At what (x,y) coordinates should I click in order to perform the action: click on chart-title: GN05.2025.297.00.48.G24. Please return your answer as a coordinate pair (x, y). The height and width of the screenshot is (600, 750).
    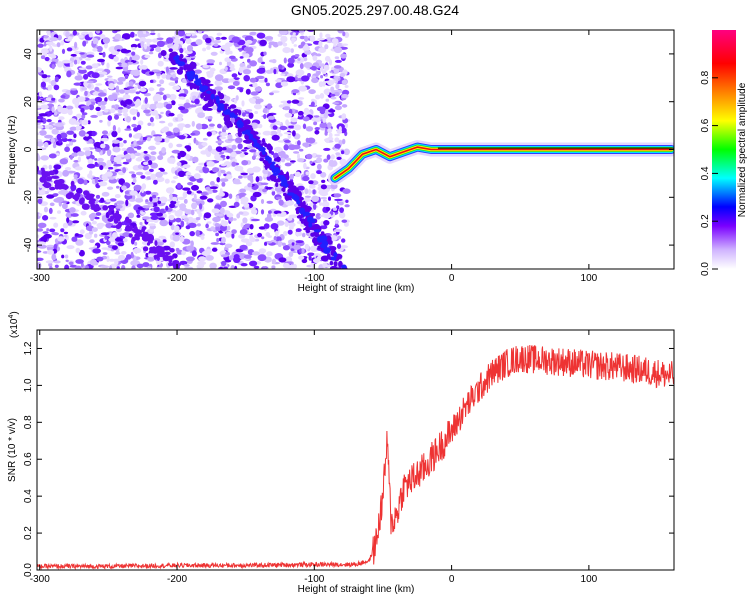
    Looking at the image, I should click on (375, 10).